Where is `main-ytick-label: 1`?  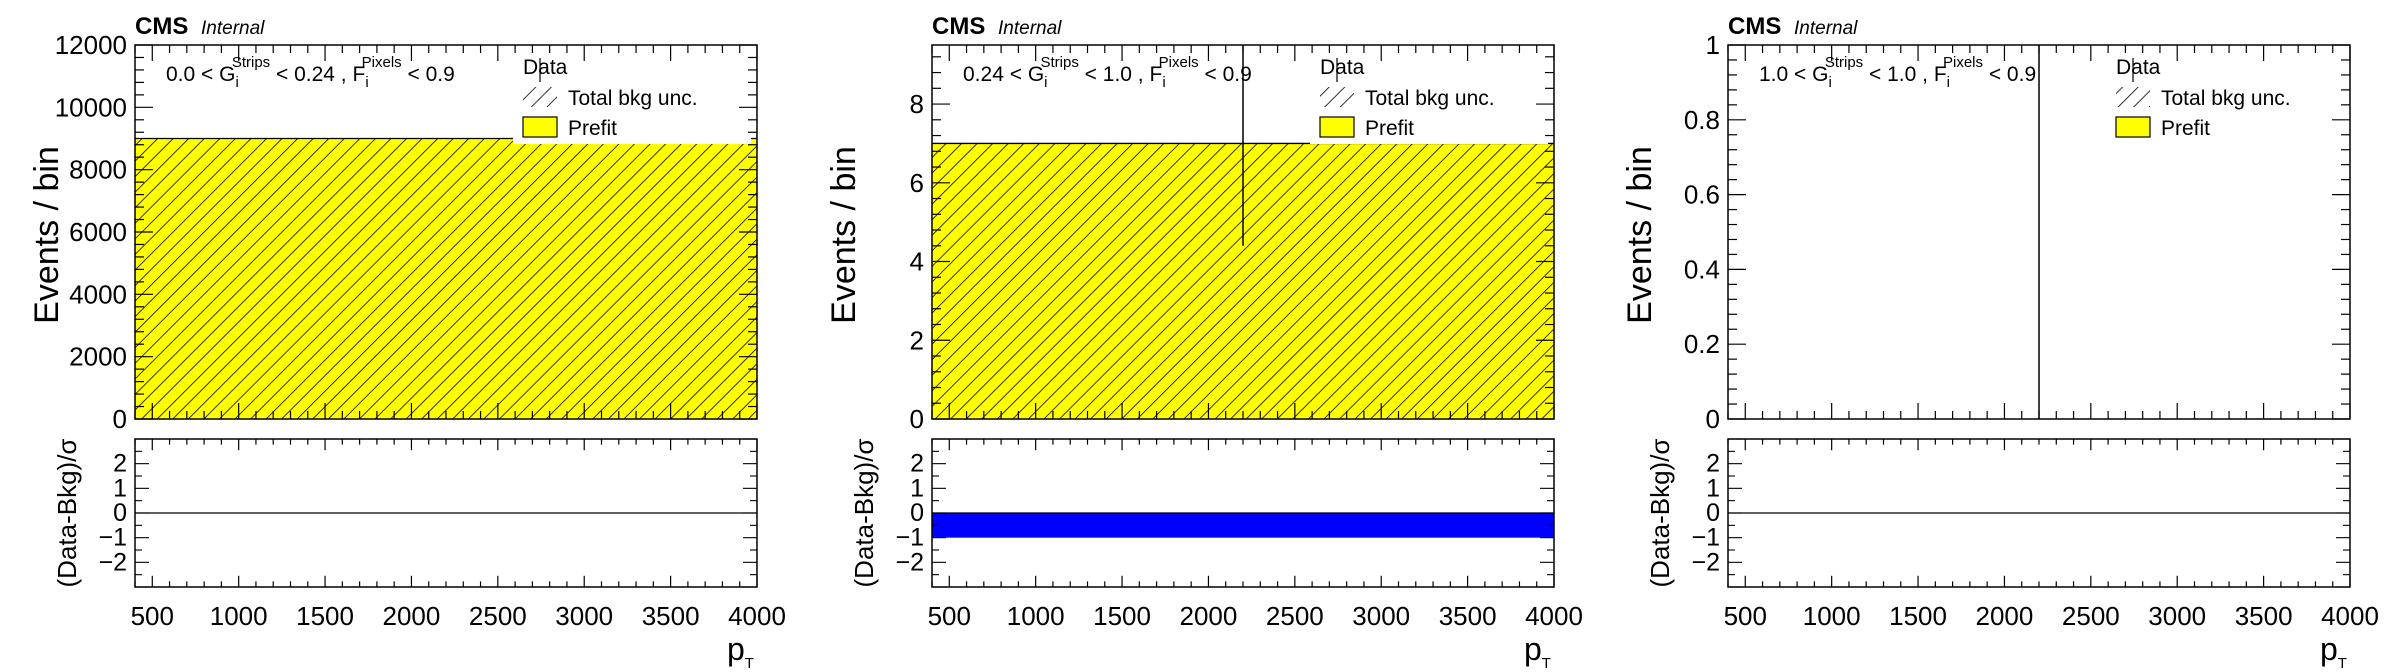 main-ytick-label: 1 is located at coordinates (1713, 45).